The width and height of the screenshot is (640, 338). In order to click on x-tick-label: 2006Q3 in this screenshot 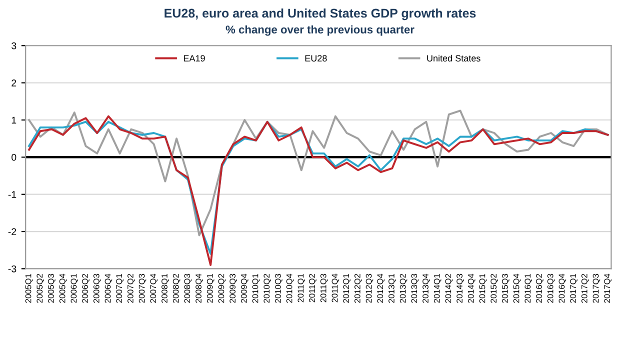, I will do `click(97, 288)`.